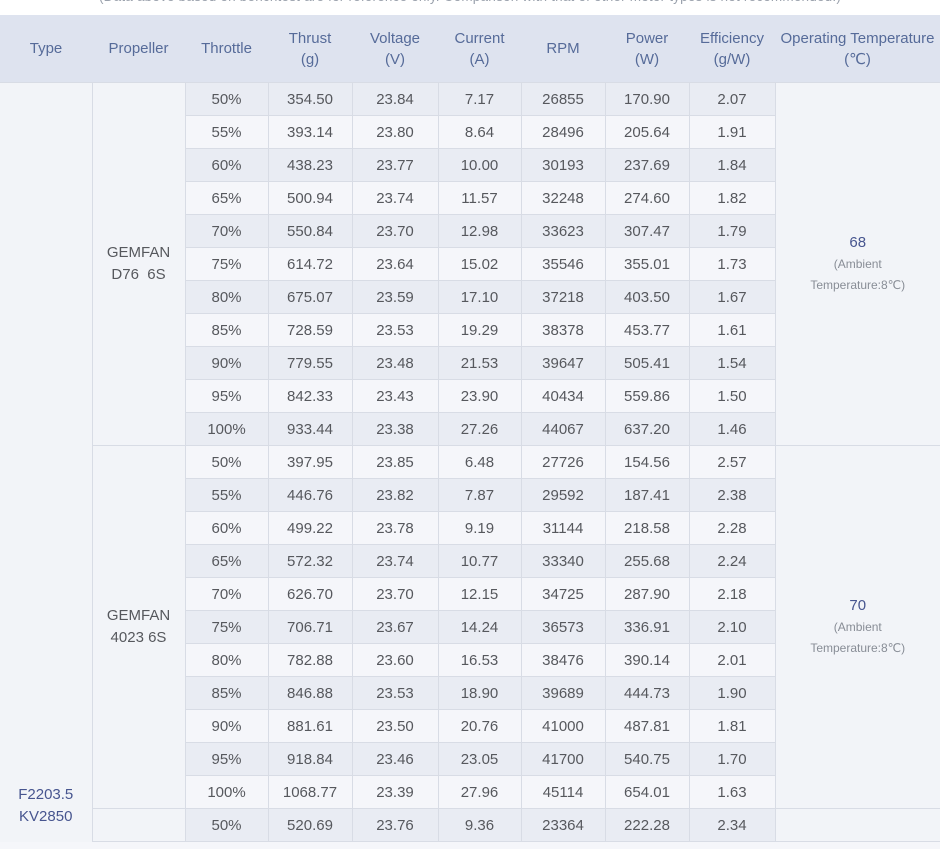 The width and height of the screenshot is (940, 849). Describe the element at coordinates (647, 462) in the screenshot. I see `power-cell: 154.56` at that location.